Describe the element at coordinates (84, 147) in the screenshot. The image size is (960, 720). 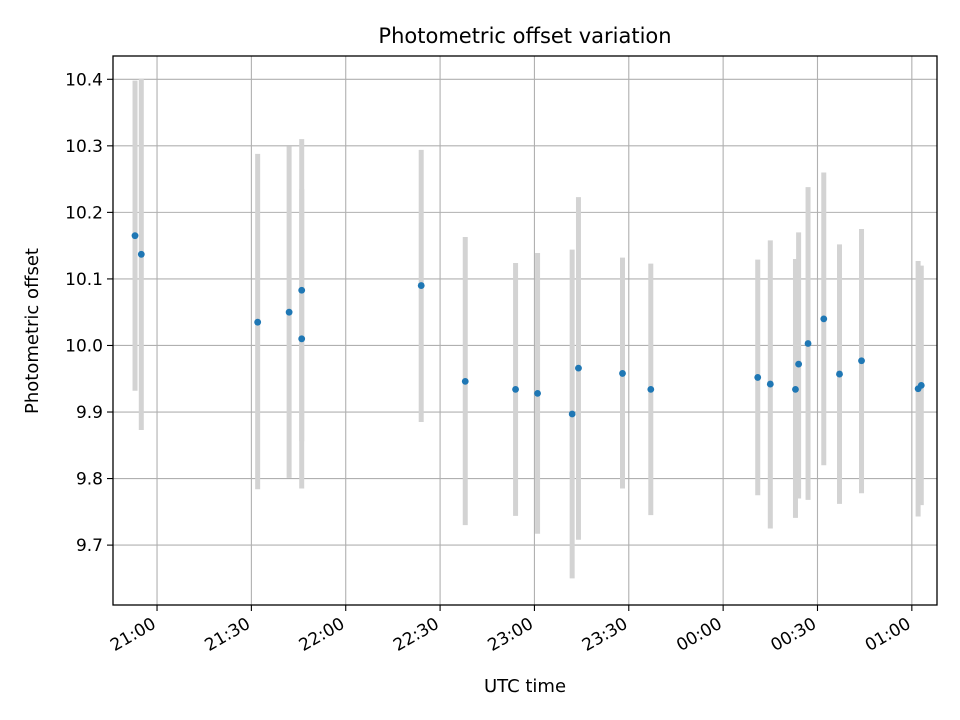
I see `y-tick-label: 10.3` at that location.